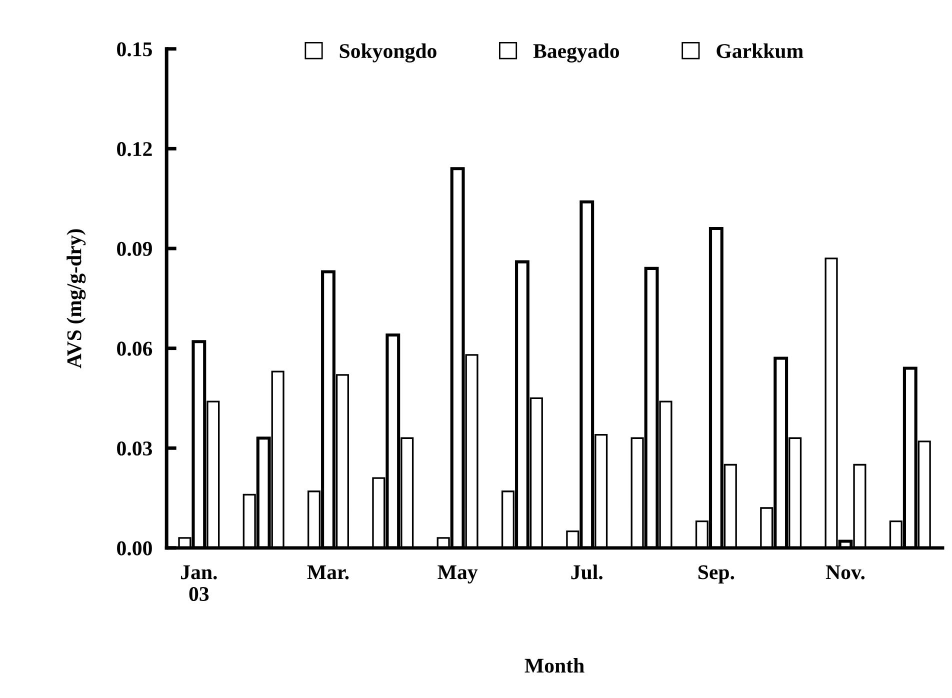  Describe the element at coordinates (554, 665) in the screenshot. I see `x-axis-title: Month` at that location.